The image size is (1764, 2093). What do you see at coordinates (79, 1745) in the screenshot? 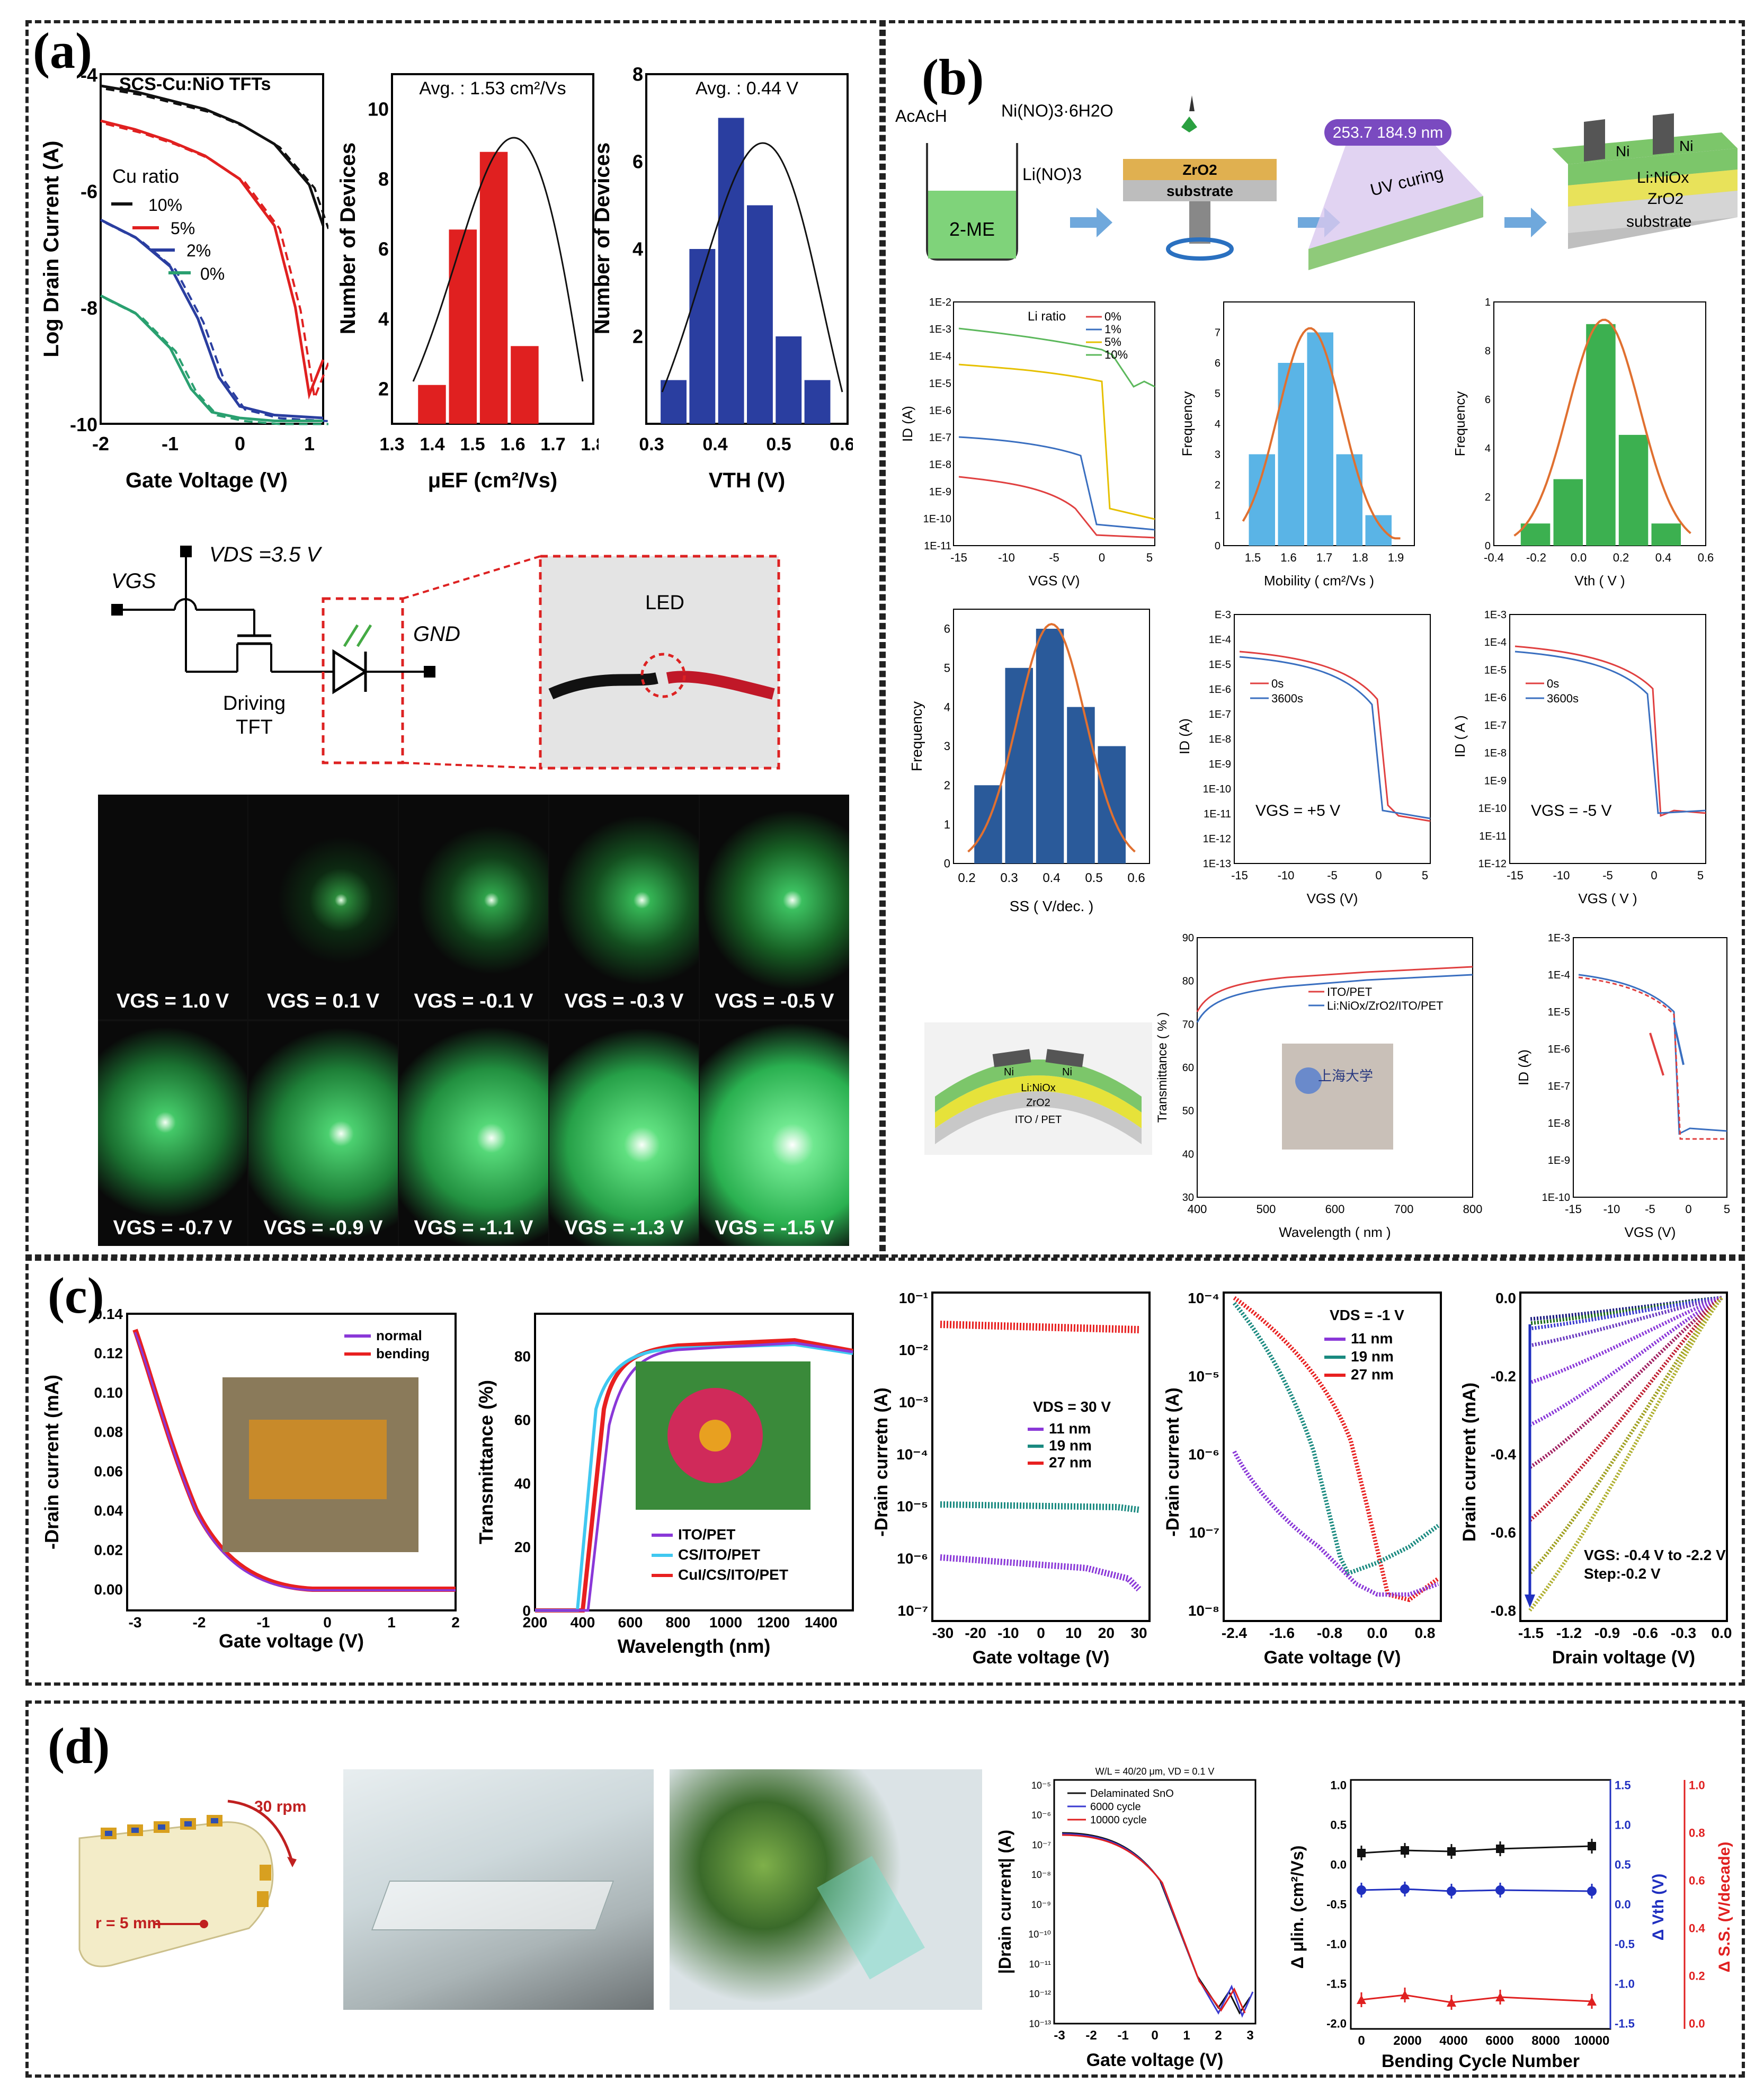
I see `panel-d-label: (d)` at bounding box center [79, 1745].